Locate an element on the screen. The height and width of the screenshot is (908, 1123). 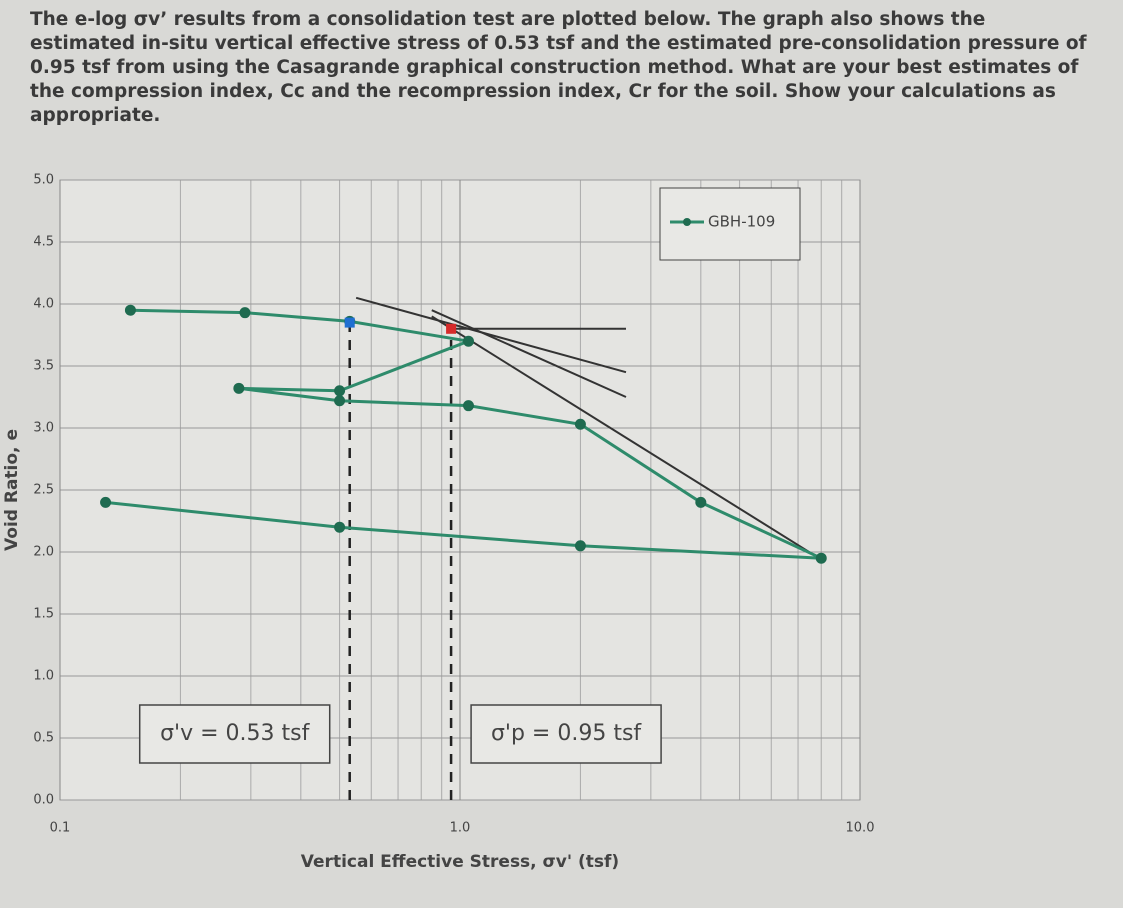
y-tick-label: 4.5 is located at coordinates (43, 242).